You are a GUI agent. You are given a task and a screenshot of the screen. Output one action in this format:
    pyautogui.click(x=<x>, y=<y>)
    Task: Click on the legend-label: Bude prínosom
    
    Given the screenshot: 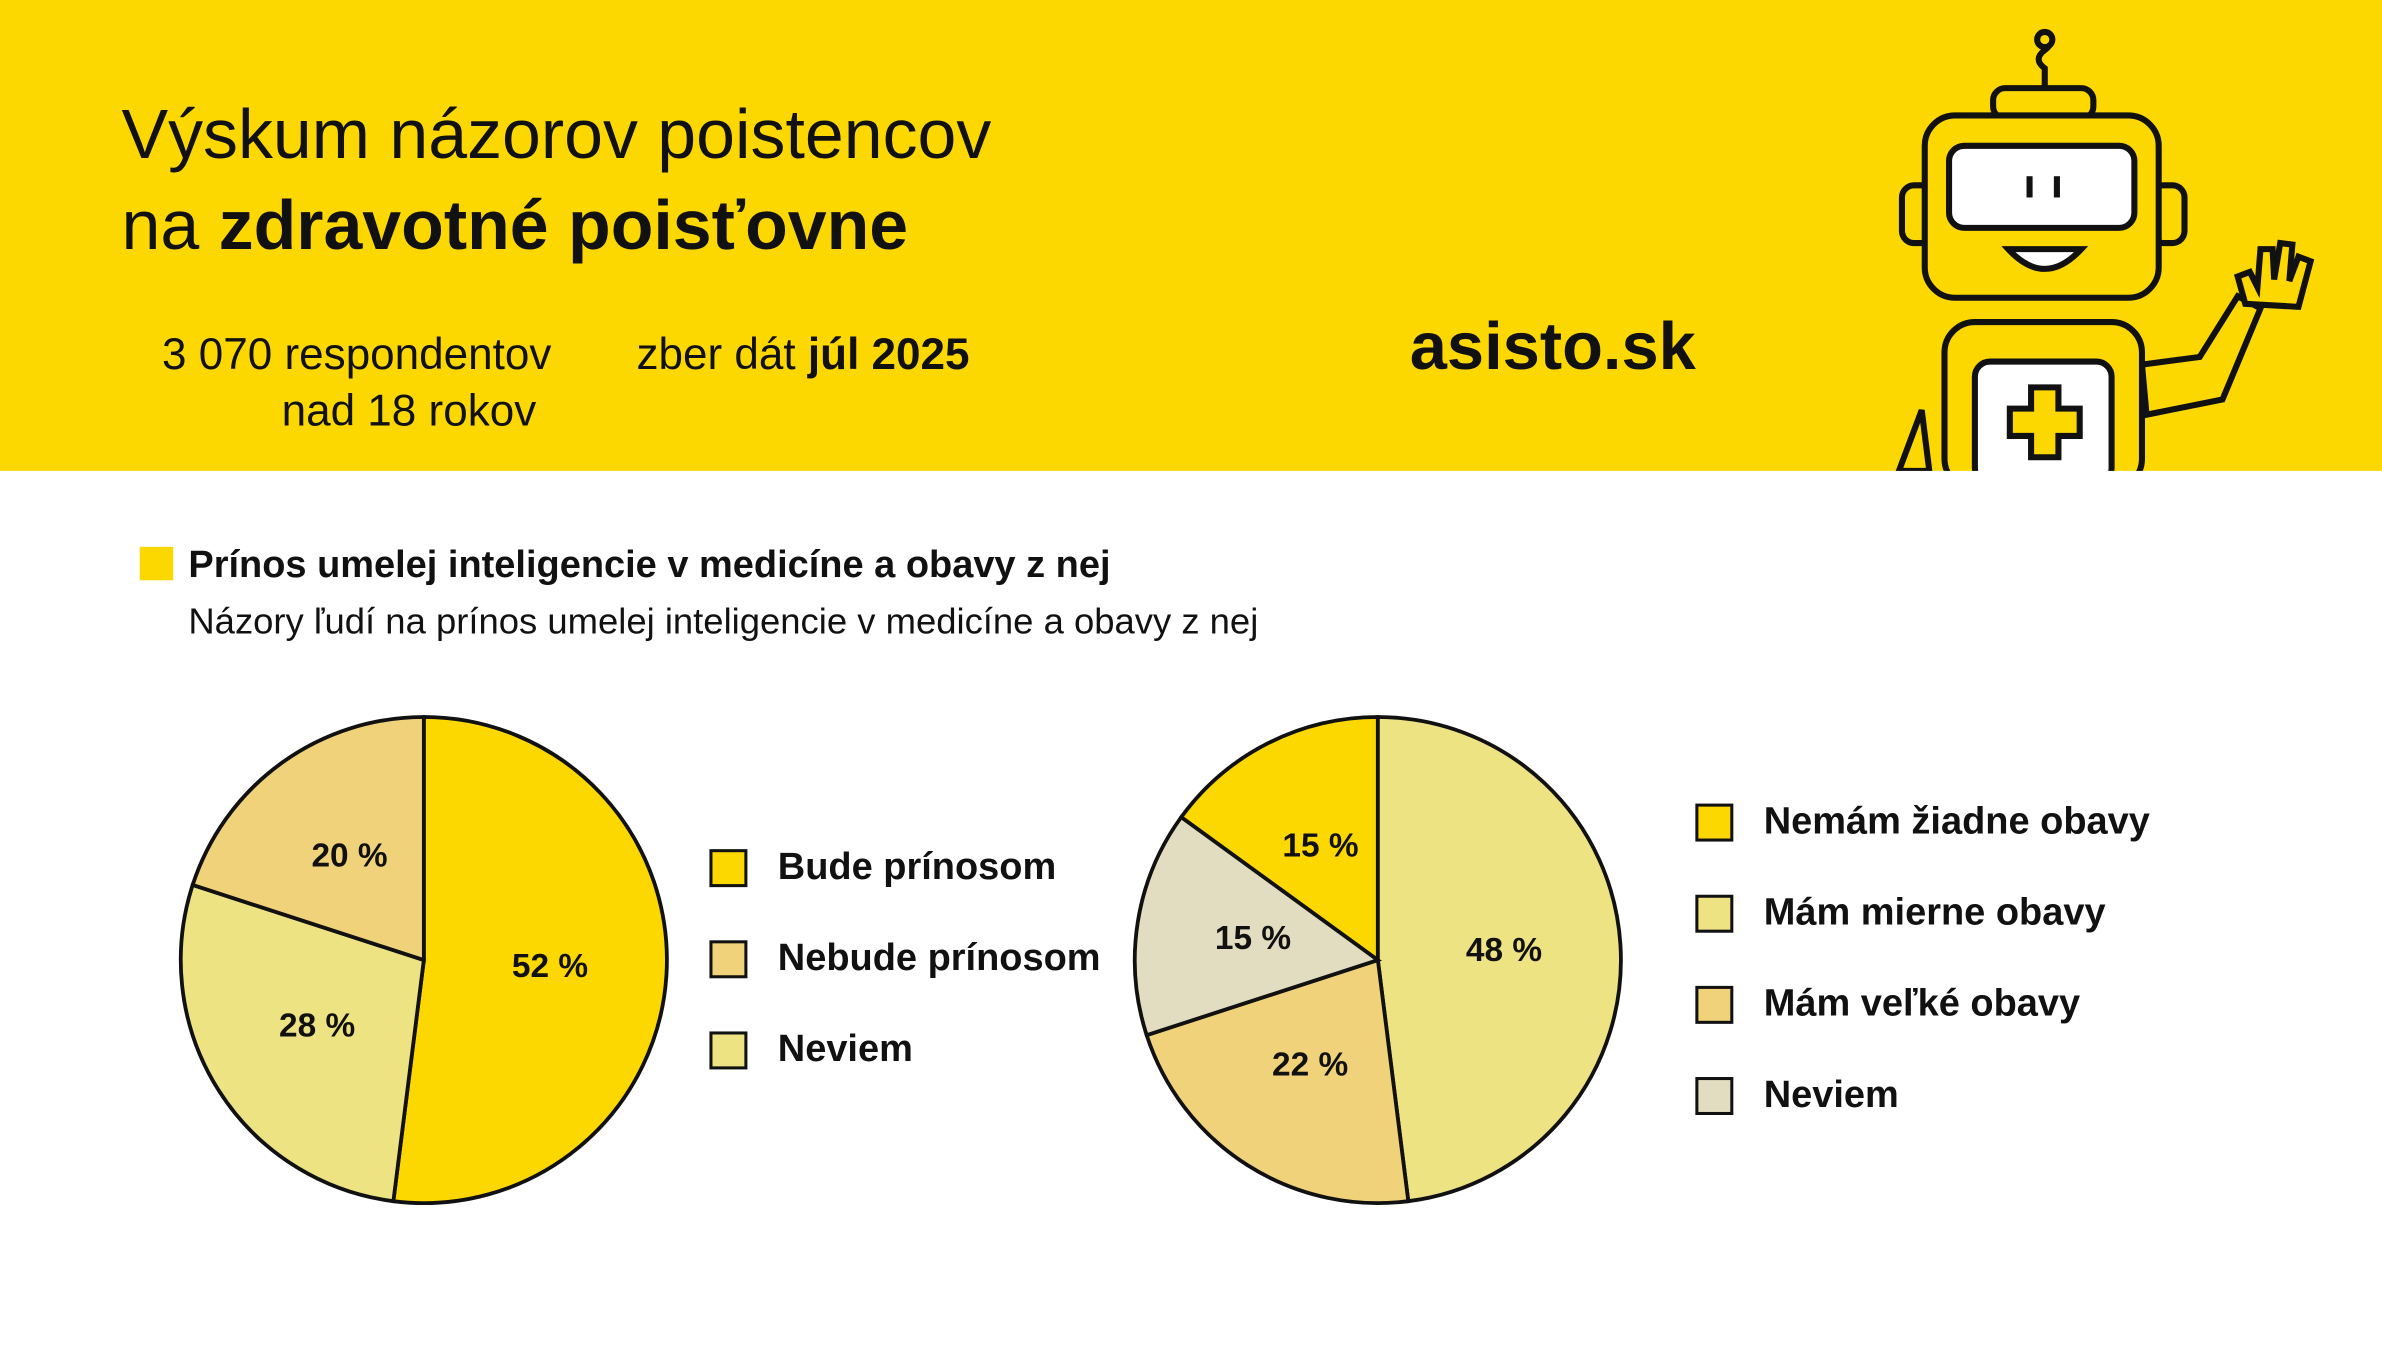 What is the action you would take?
    pyautogui.click(x=917, y=867)
    